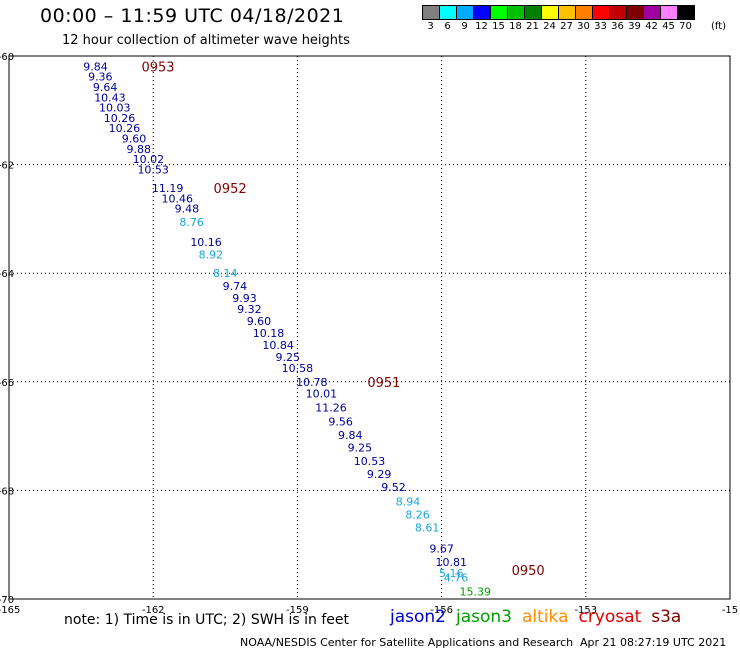 This screenshot has height=650, width=740. Describe the element at coordinates (191, 222) in the screenshot. I see `data-label-altika: 8.76` at that location.